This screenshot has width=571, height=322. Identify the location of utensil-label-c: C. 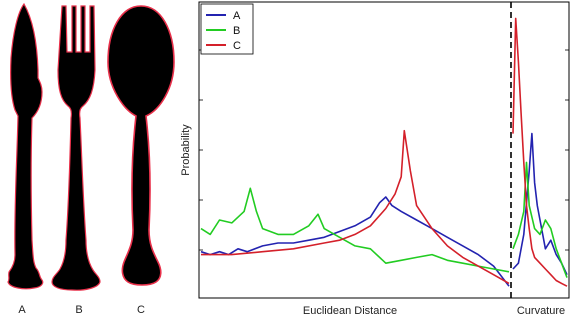
(141, 310).